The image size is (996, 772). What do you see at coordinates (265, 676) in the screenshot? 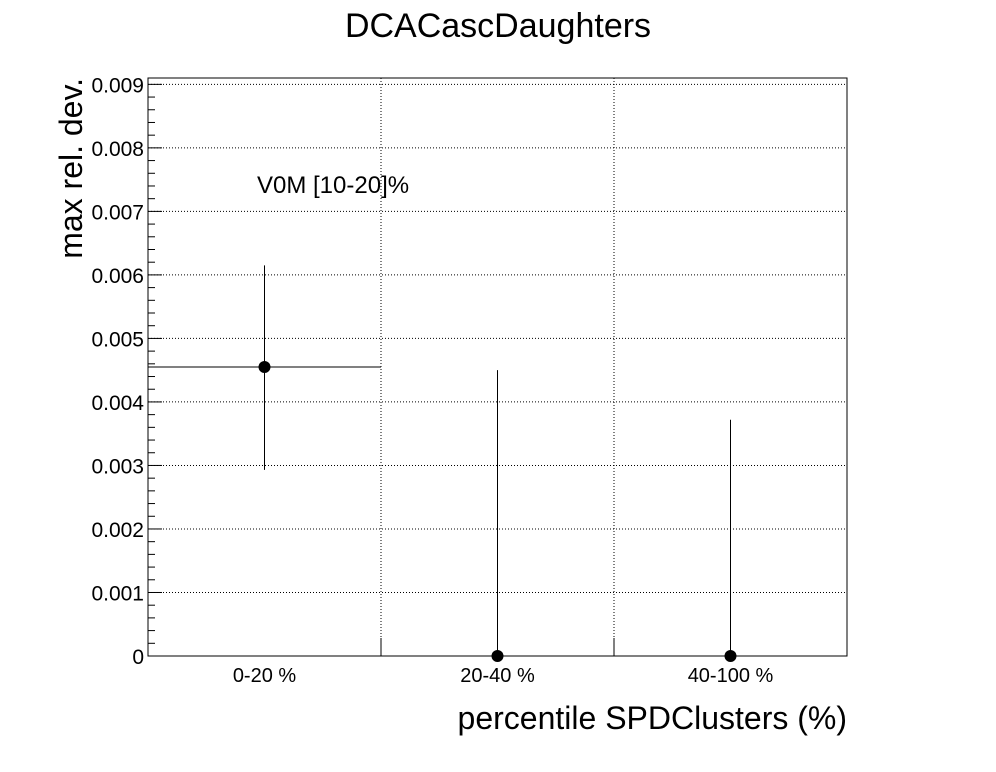
I see `x-tick-label: 0-20 %` at bounding box center [265, 676].